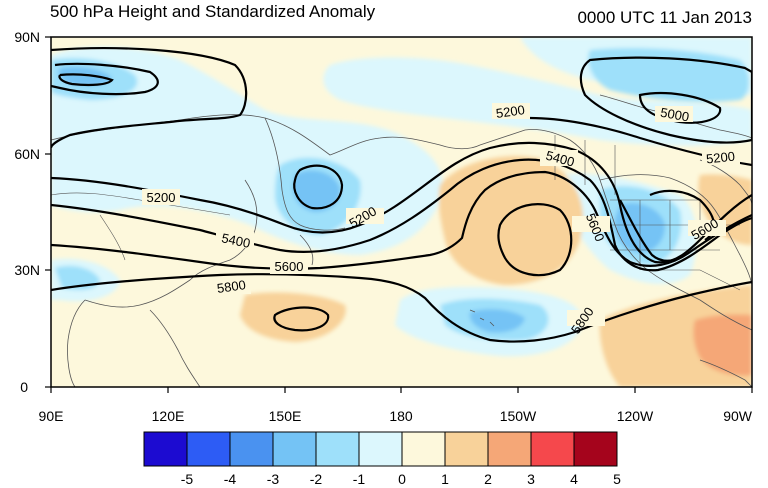  What do you see at coordinates (537, 101) in the screenshot?
I see `anomaly-region-neg1` at bounding box center [537, 101].